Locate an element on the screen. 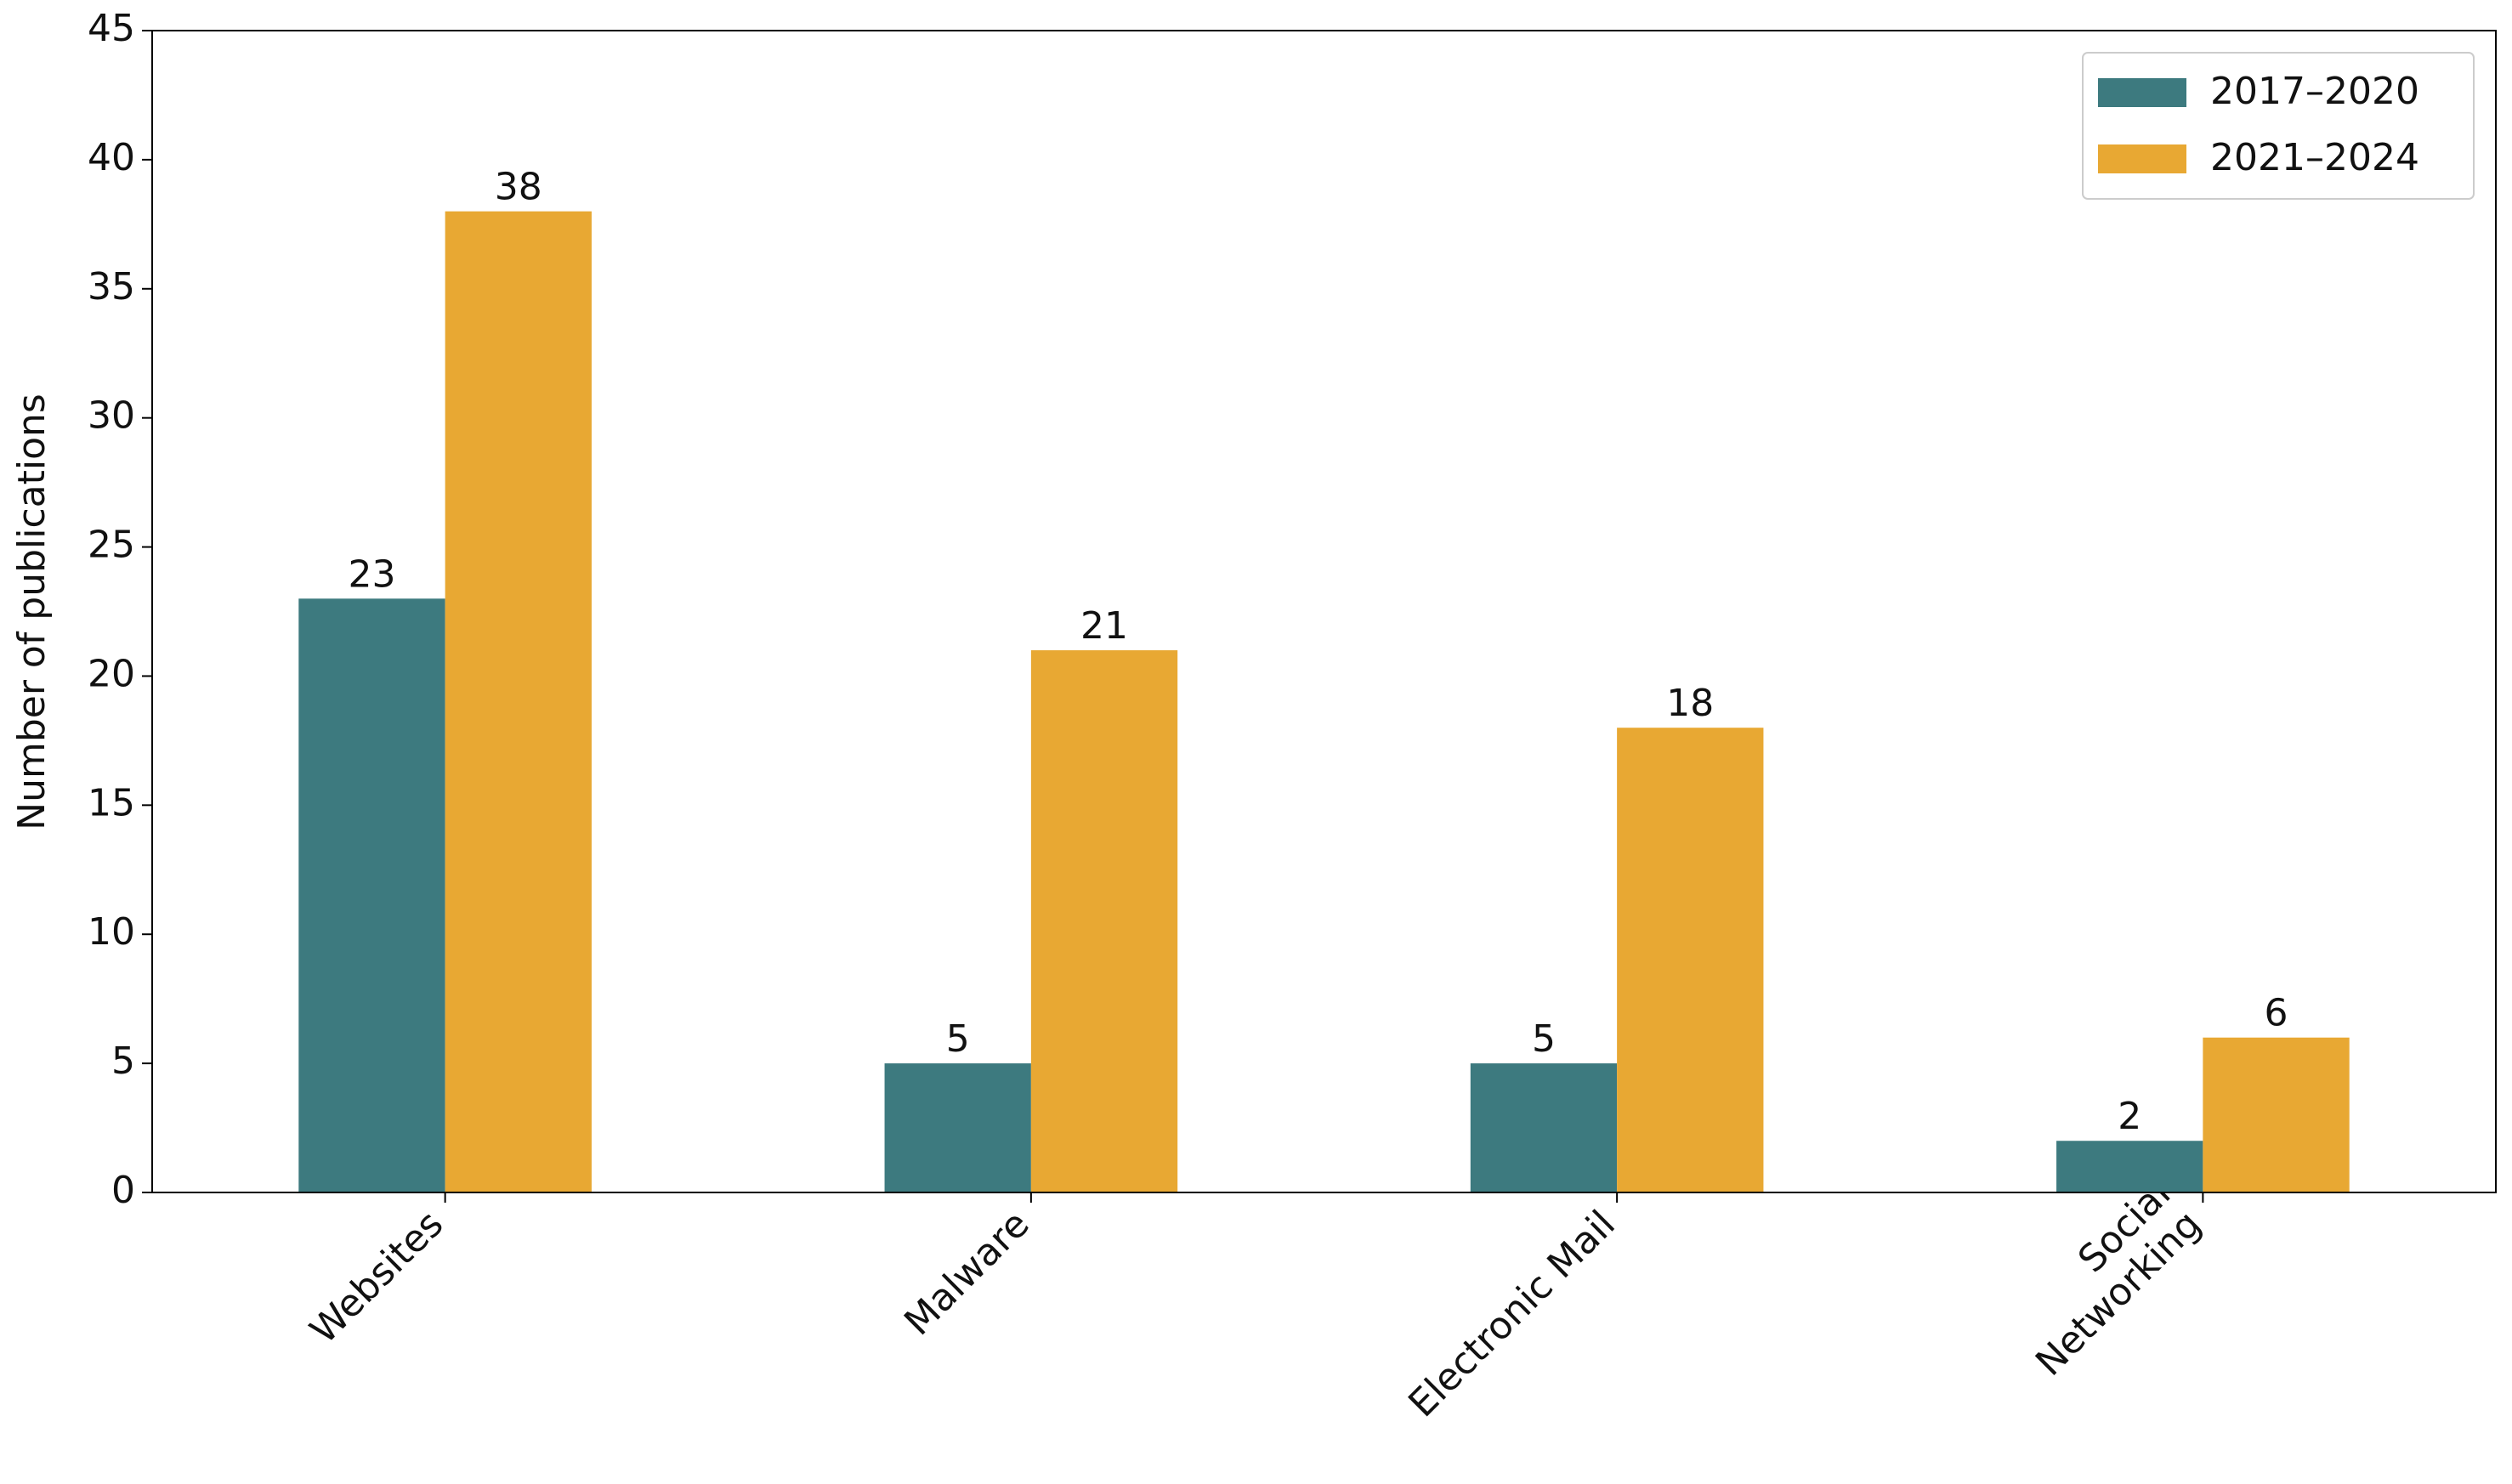  legend-label: 2021–2024 is located at coordinates (2314, 157).